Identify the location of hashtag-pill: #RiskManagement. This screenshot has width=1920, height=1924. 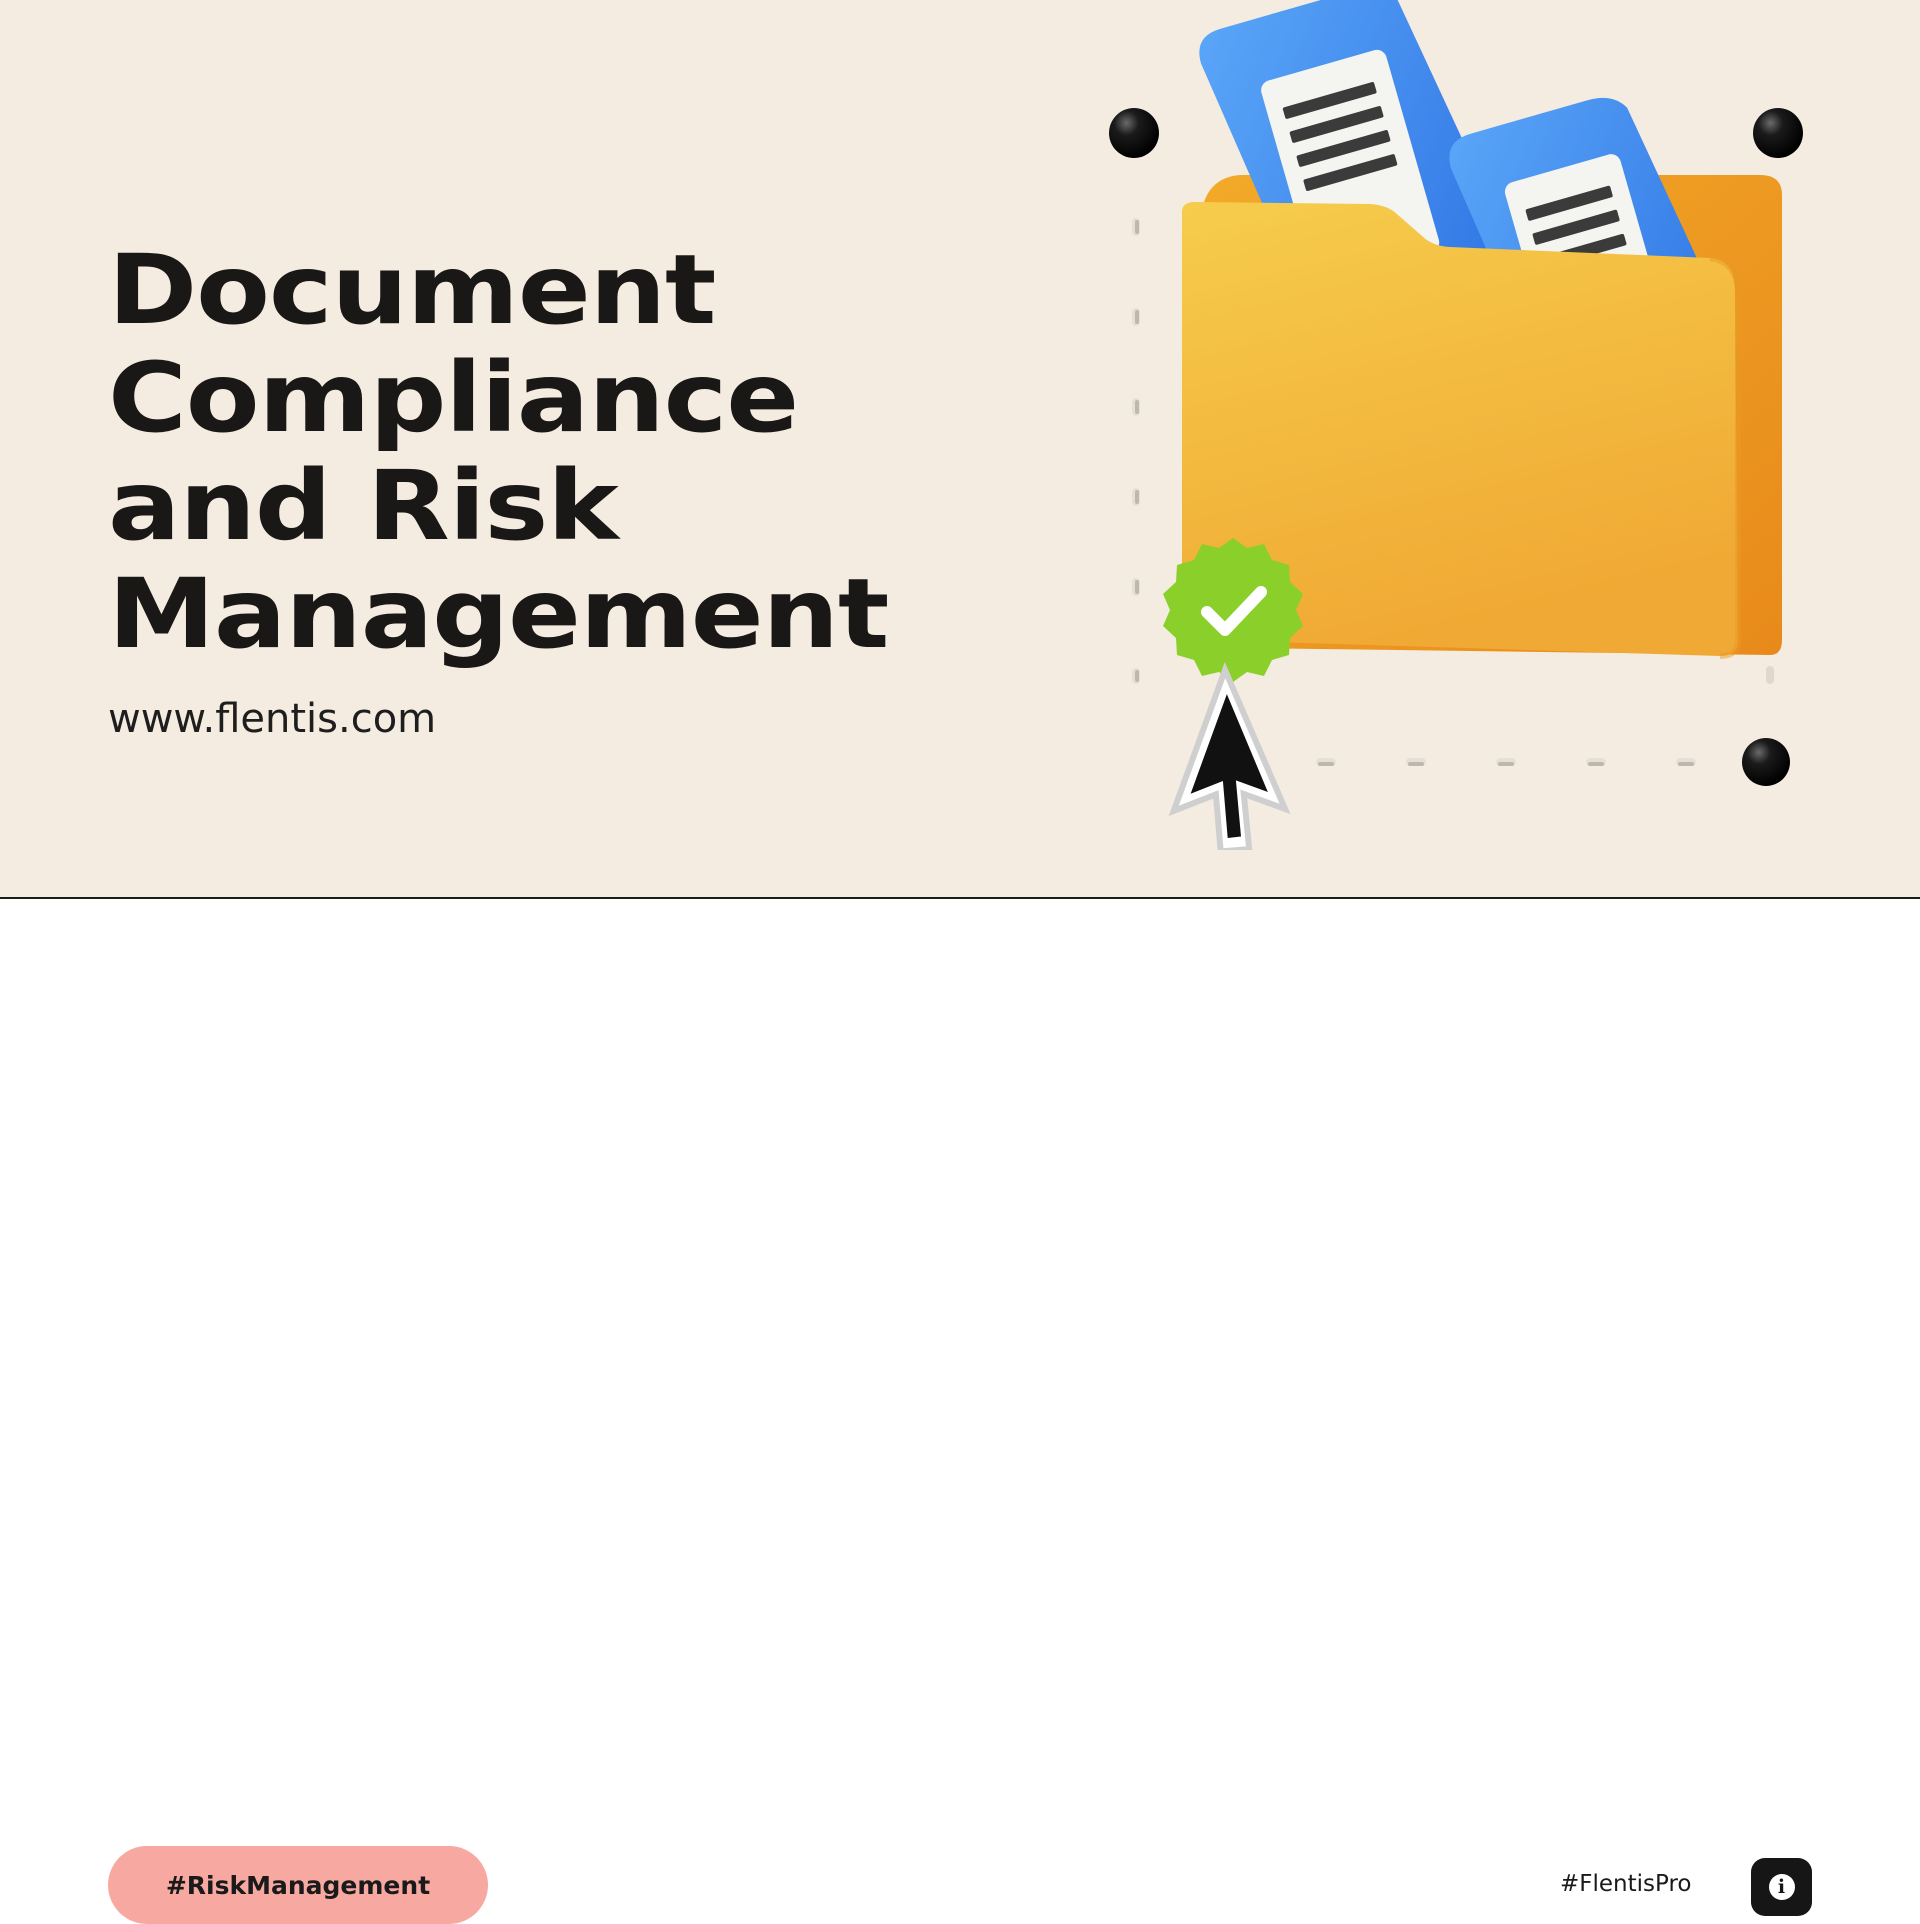
(298, 1885).